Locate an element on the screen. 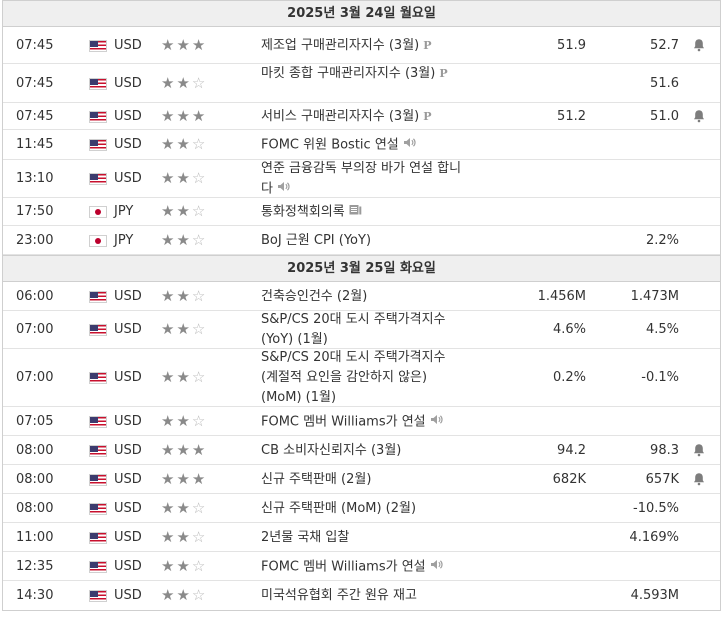 Image resolution: width=723 pixels, height=635 pixels. event-time: 23:00 is located at coordinates (35, 240).